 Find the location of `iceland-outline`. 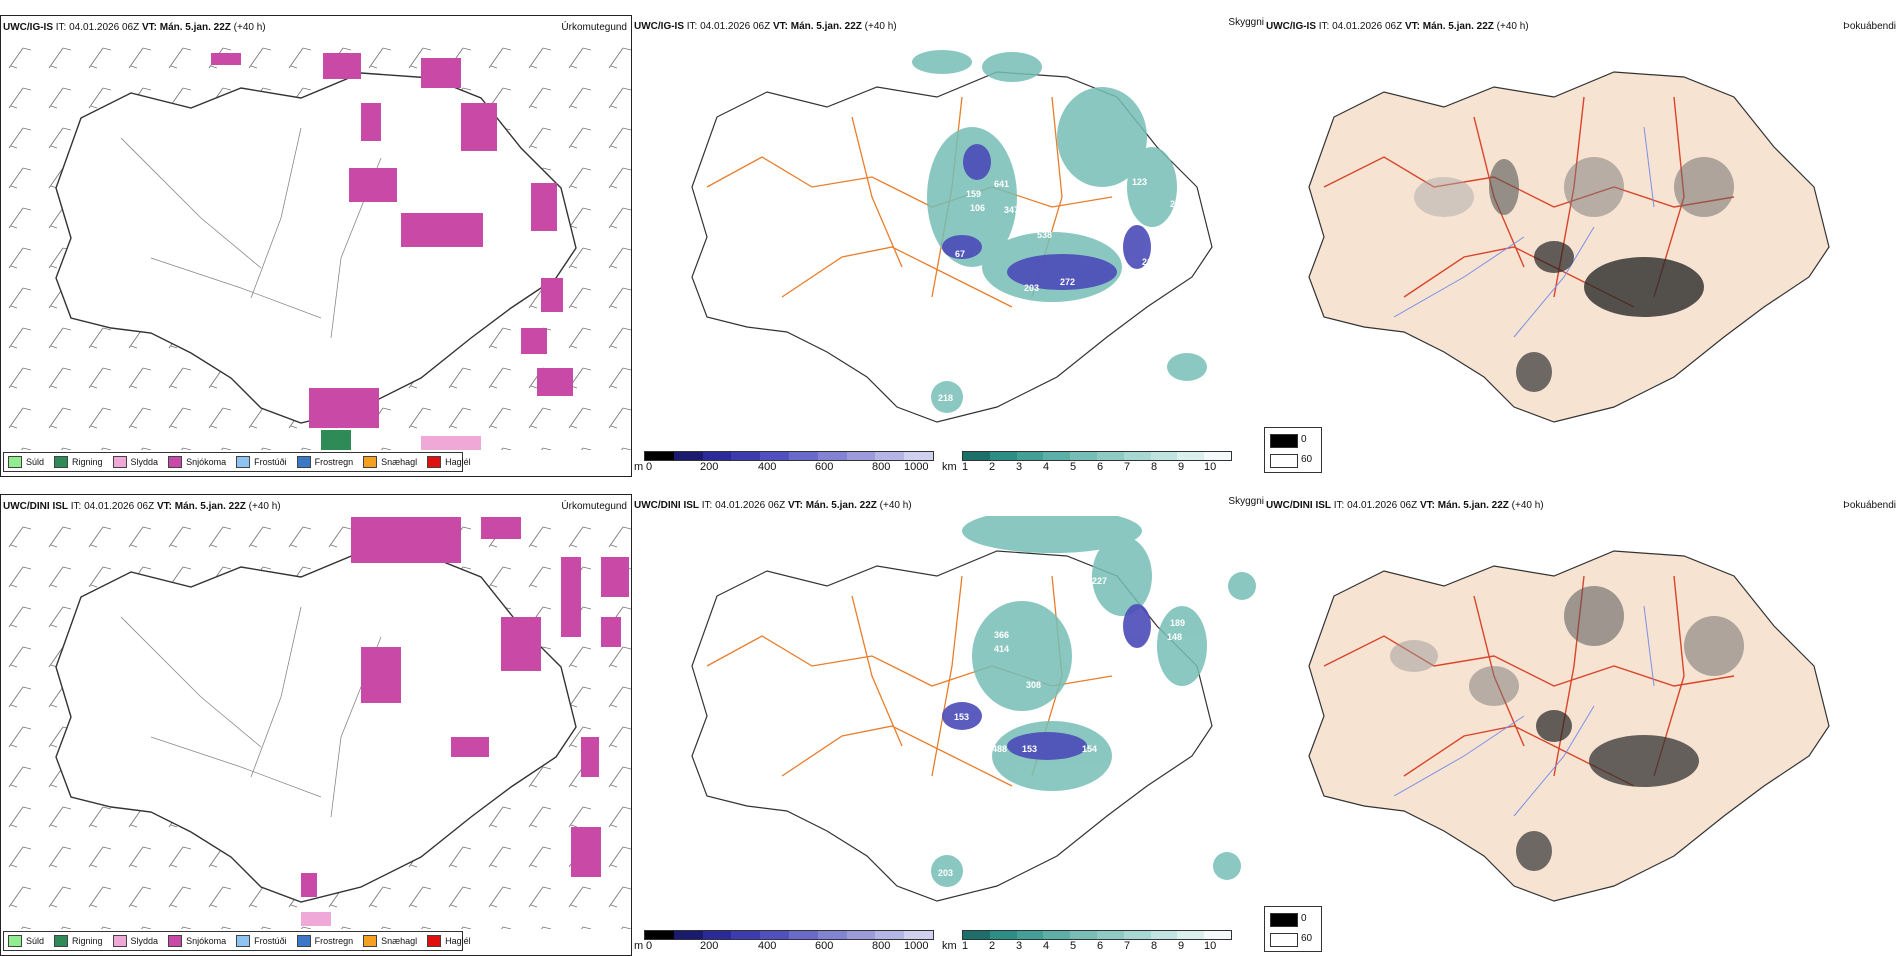

iceland-outline is located at coordinates (316, 727).